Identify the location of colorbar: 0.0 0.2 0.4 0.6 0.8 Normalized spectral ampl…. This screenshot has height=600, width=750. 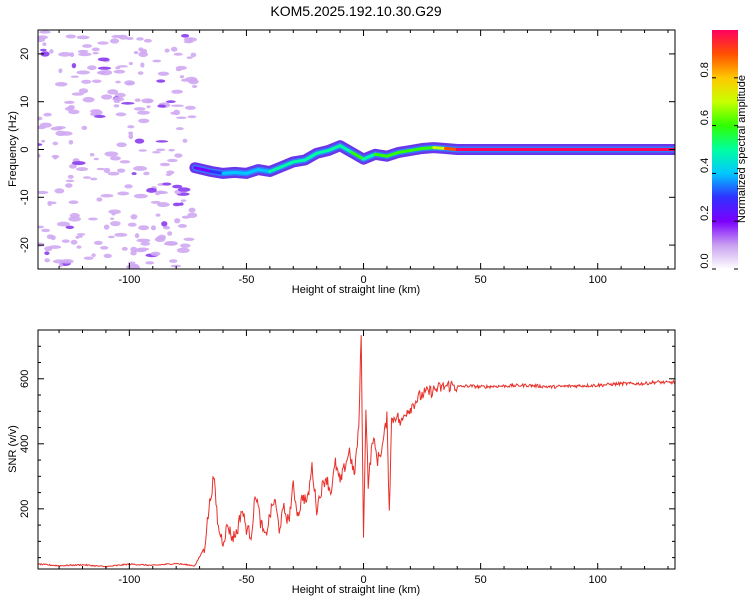
(723, 150).